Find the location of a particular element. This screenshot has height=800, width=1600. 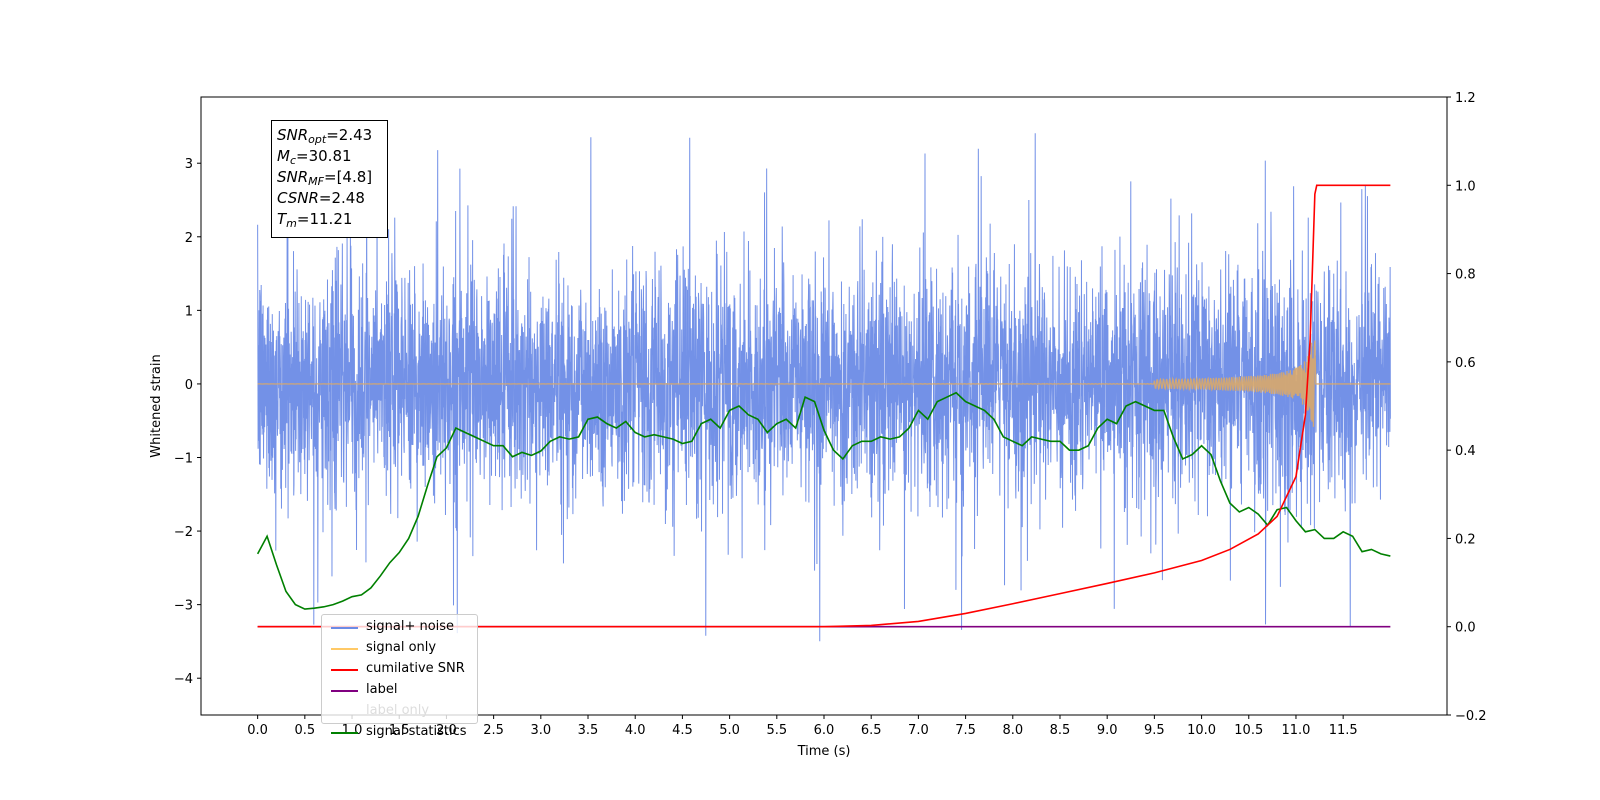

x-tick-label: 0.5 is located at coordinates (304, 730).